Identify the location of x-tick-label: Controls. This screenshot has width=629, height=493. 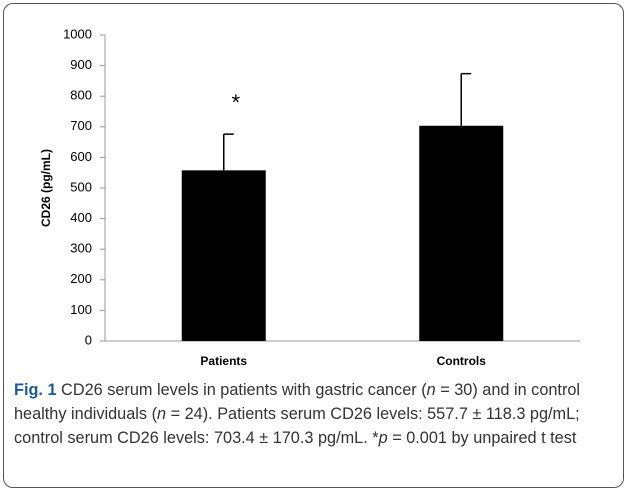
(462, 361).